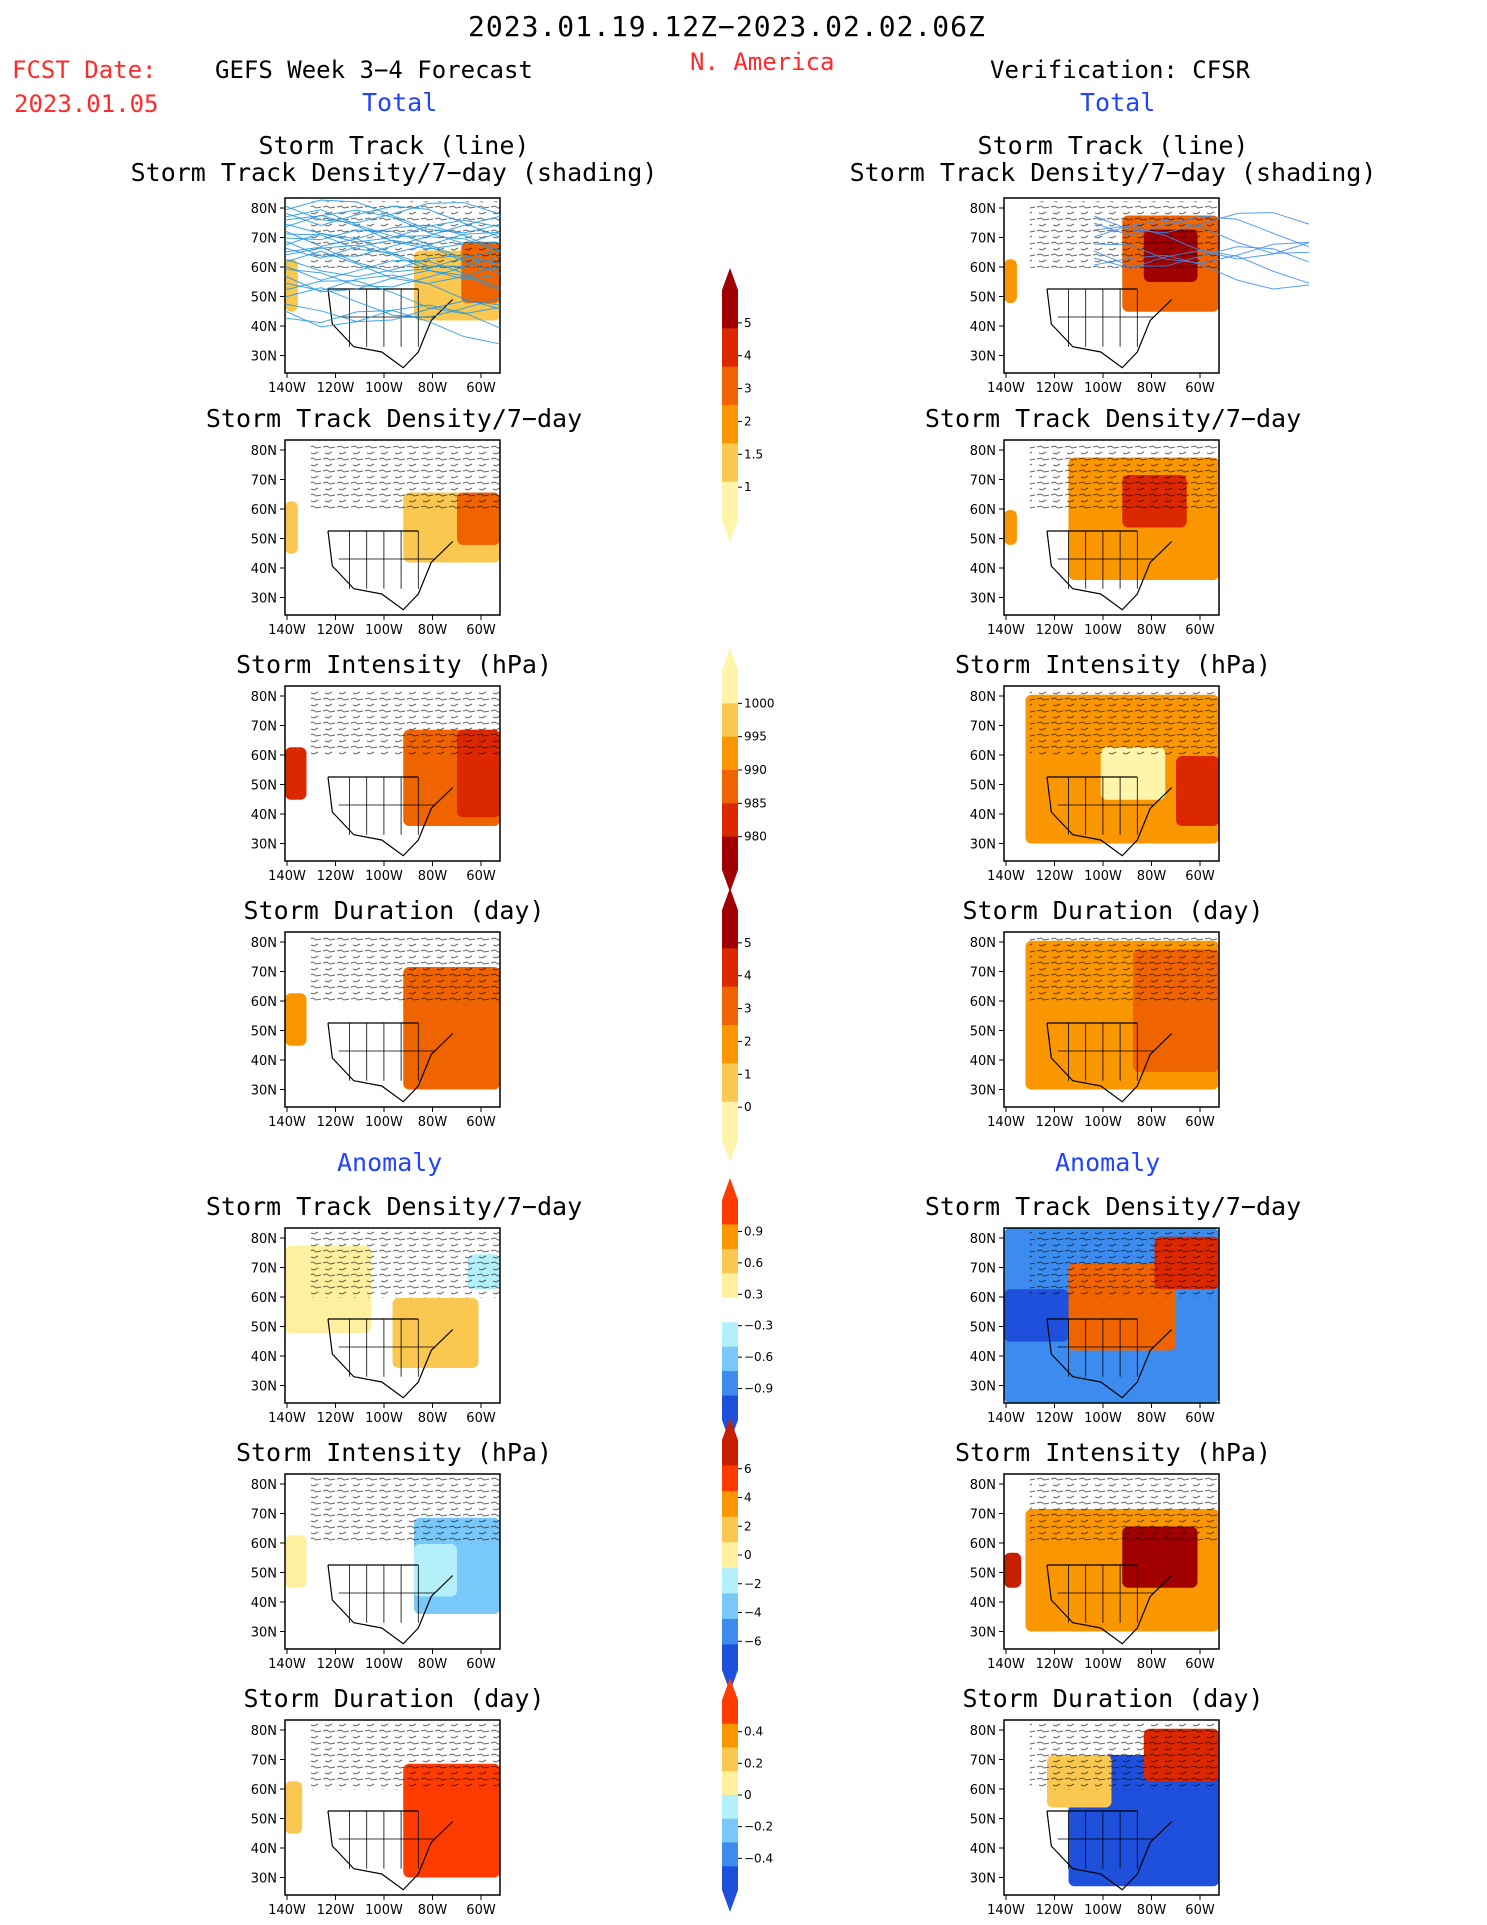 This screenshot has width=1487, height=1925. What do you see at coordinates (737, 1025) in the screenshot?
I see `colorbar-duration-total: 5 4 3 2 1 0` at bounding box center [737, 1025].